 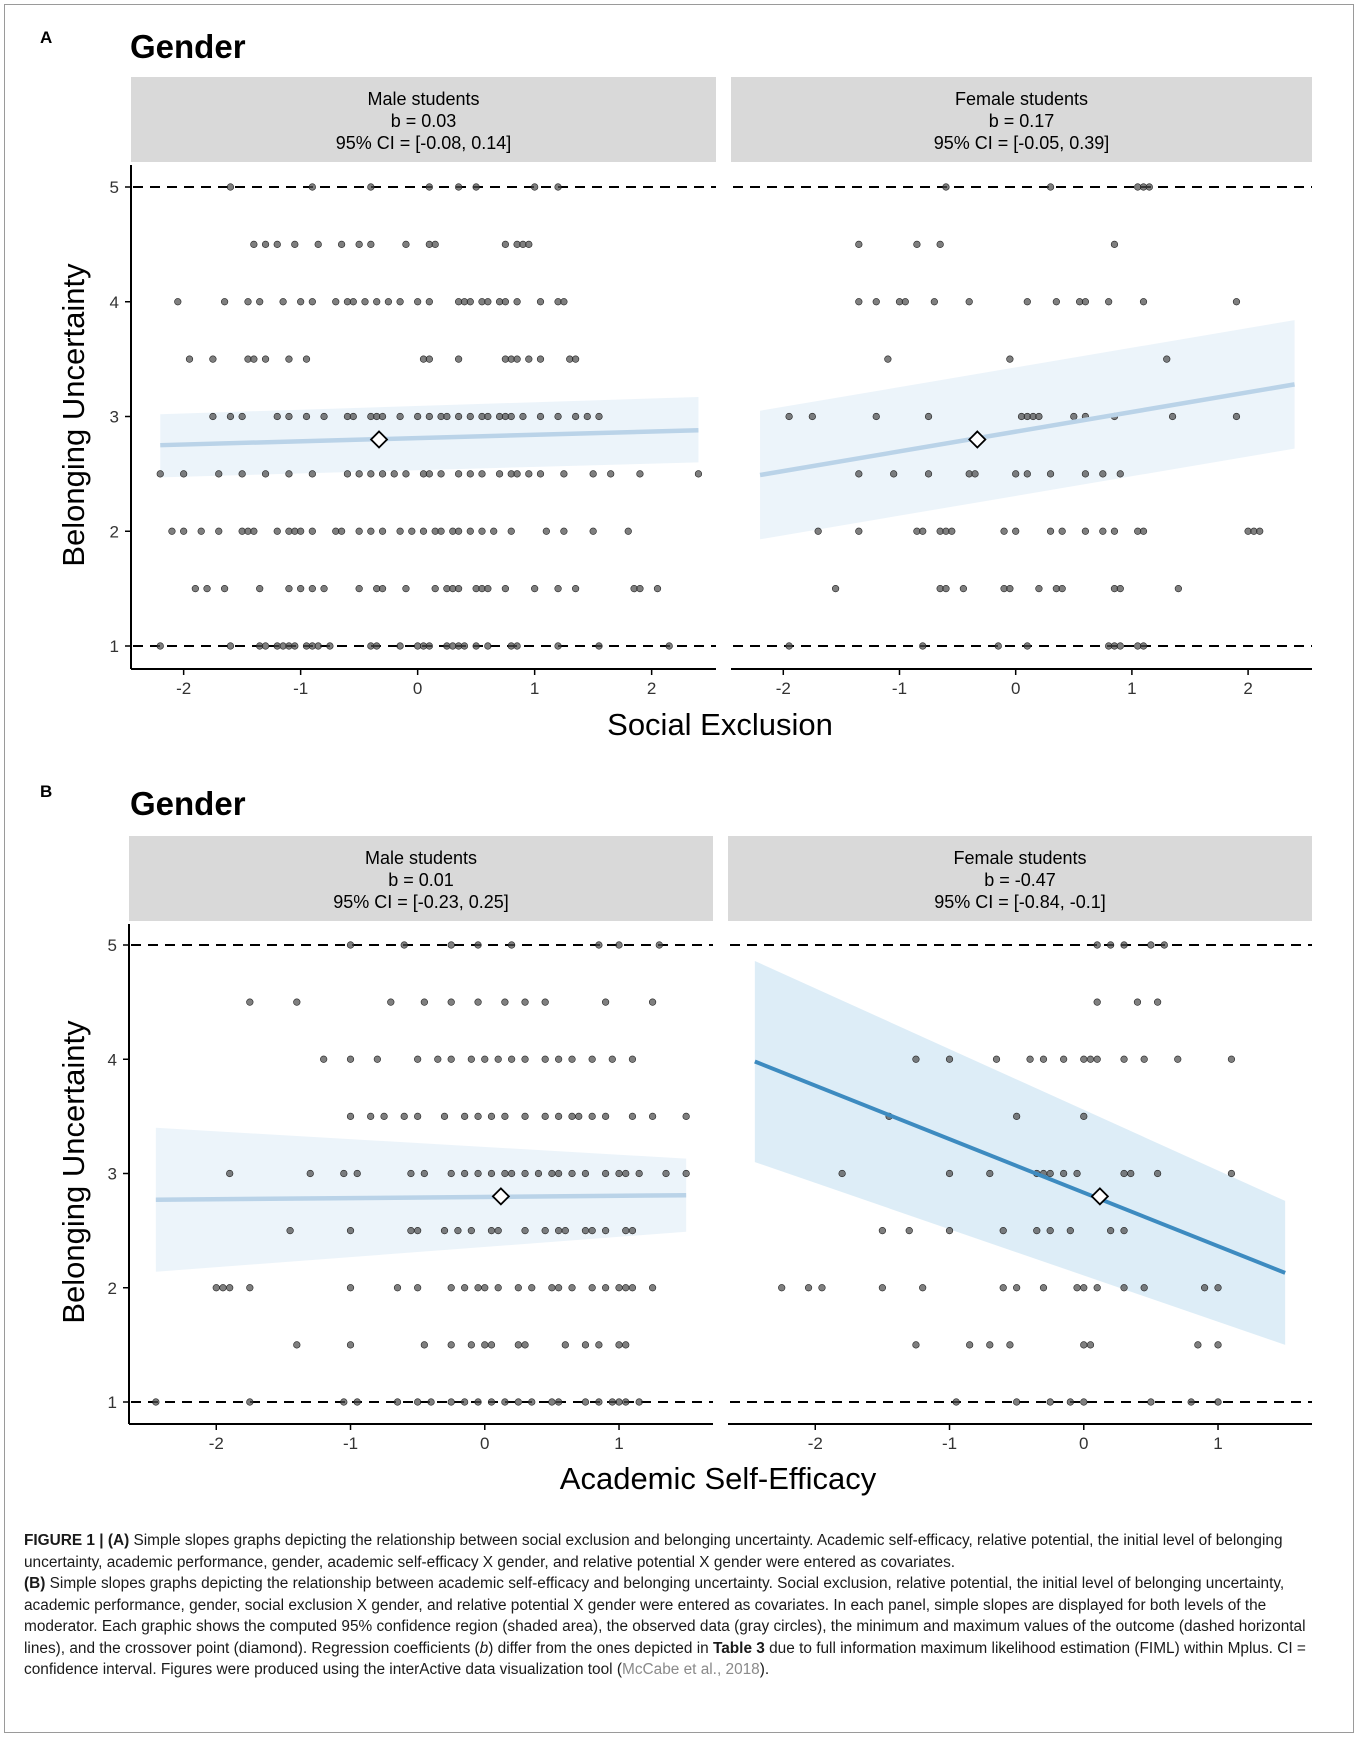 I want to click on caption-citation-link: McCabe et al., 2018, so click(x=691, y=1669).